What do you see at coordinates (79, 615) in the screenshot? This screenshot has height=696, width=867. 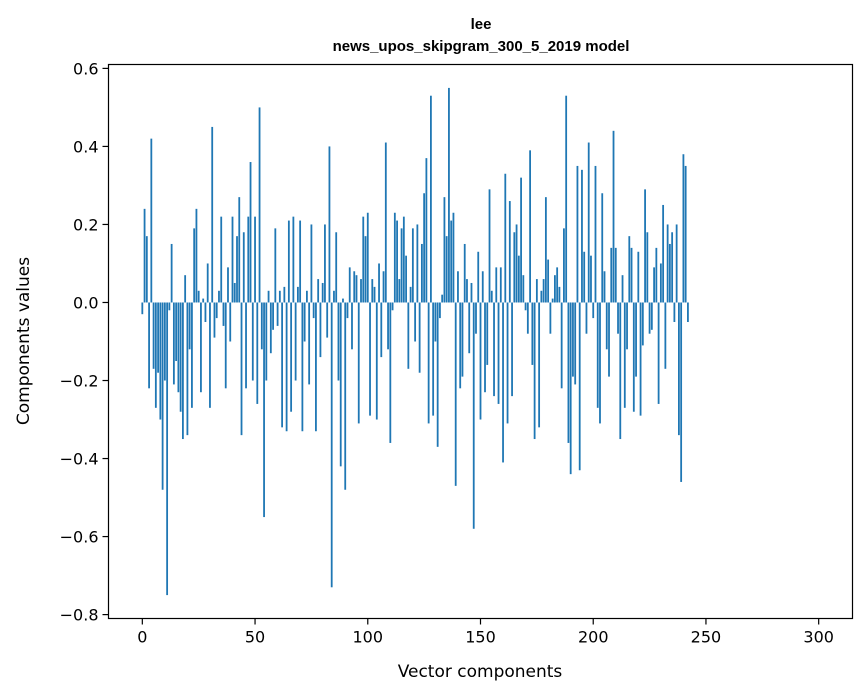 I see `y-tick-label: −0.8` at bounding box center [79, 615].